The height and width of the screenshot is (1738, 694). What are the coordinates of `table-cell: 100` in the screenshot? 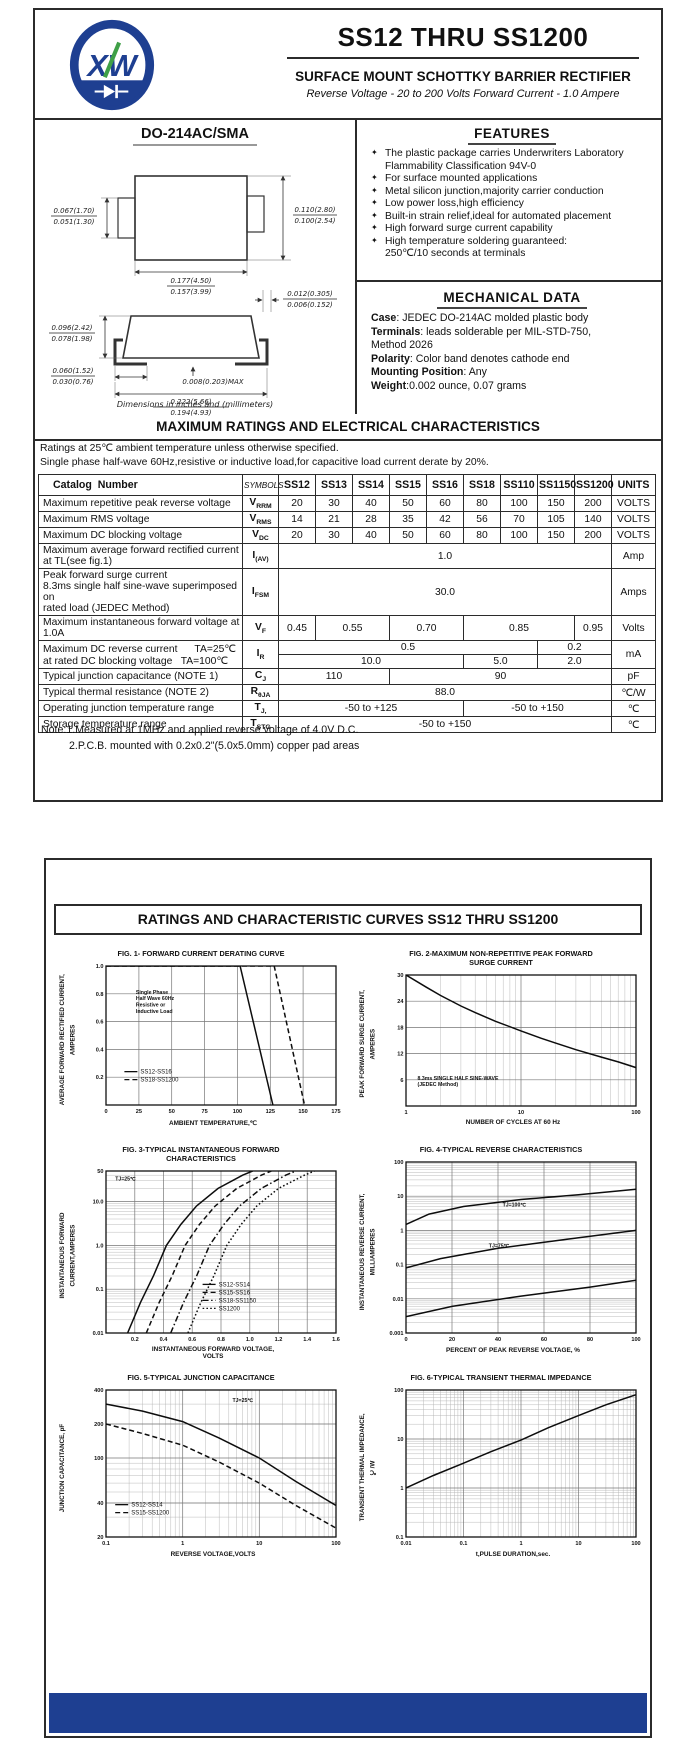 It's located at (519, 536).